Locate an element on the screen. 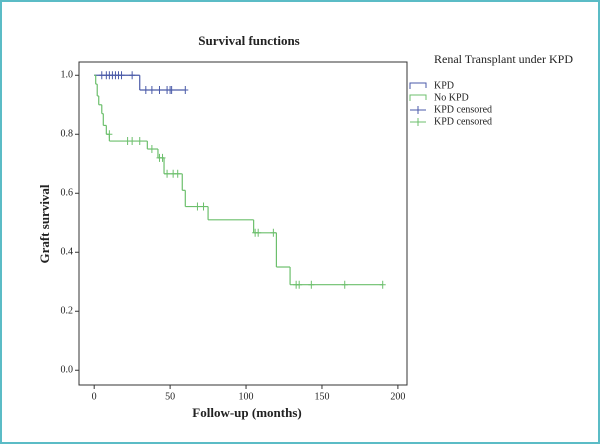 The width and height of the screenshot is (600, 444). legend-title: Renal Transplant under KPD is located at coordinates (503, 59).